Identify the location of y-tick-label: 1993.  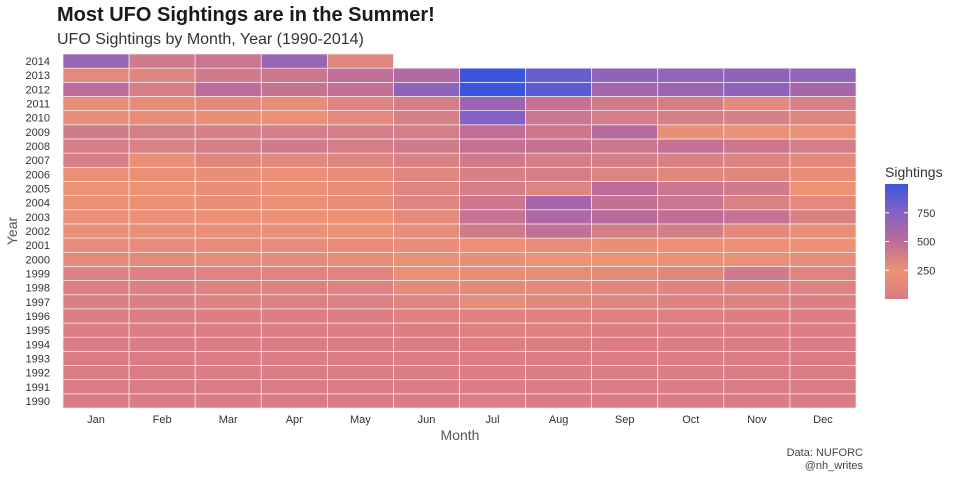
(38, 359).